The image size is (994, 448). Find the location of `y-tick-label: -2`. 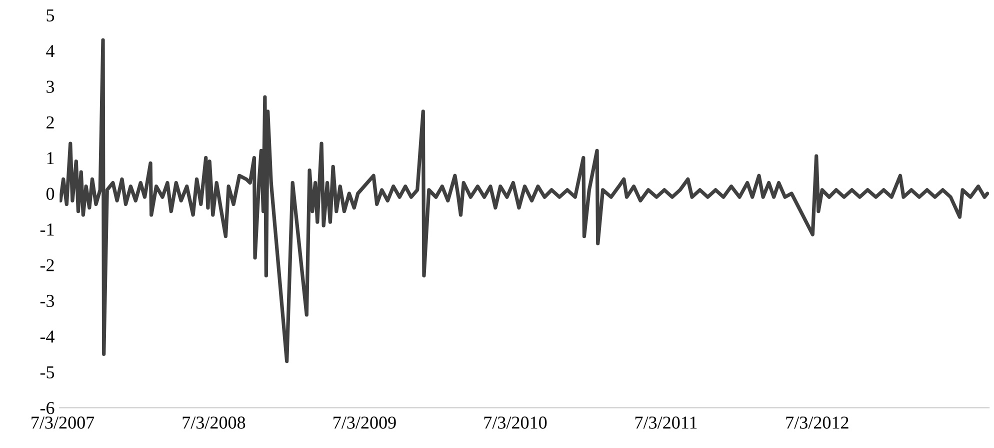

y-tick-label: -2 is located at coordinates (47, 265).